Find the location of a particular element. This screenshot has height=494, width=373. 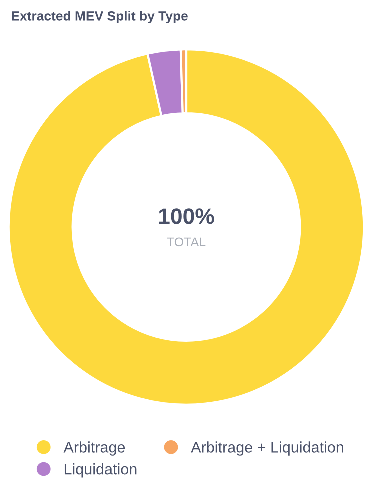

legend-label: Arbitrage is located at coordinates (95, 449).